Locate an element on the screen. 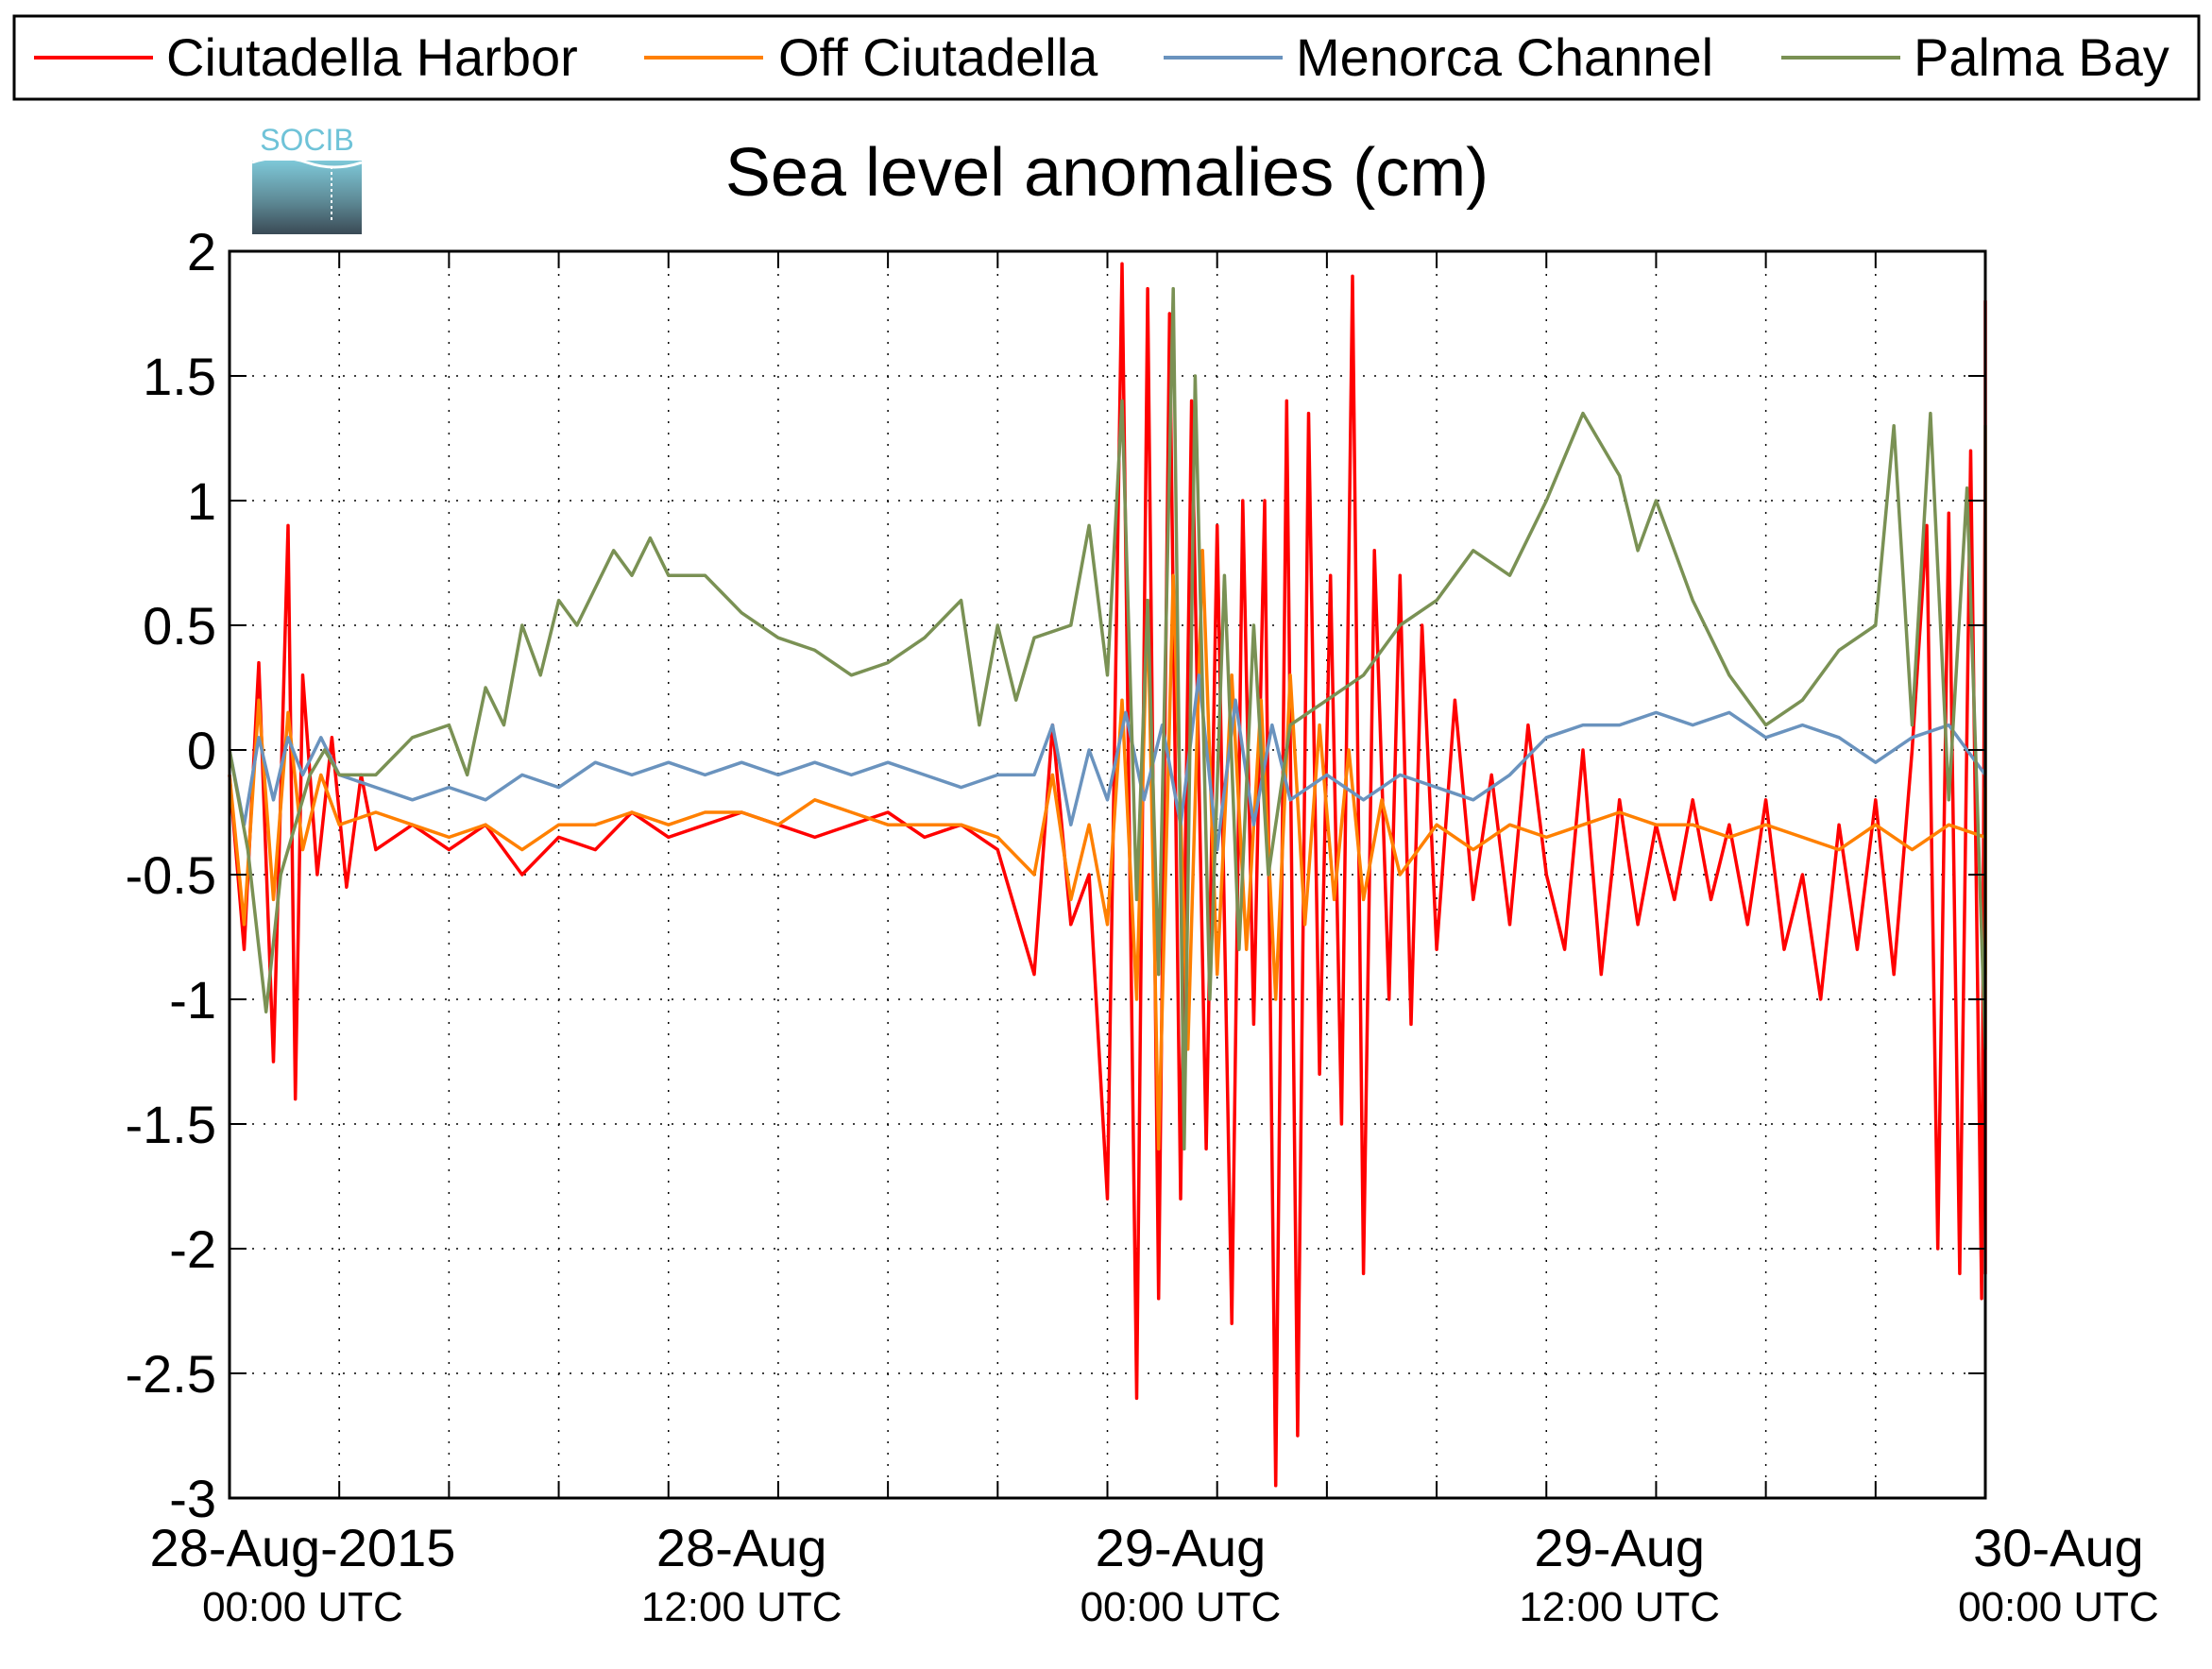 The image size is (2212, 1669). y-tick-label: 2 is located at coordinates (201, 252).